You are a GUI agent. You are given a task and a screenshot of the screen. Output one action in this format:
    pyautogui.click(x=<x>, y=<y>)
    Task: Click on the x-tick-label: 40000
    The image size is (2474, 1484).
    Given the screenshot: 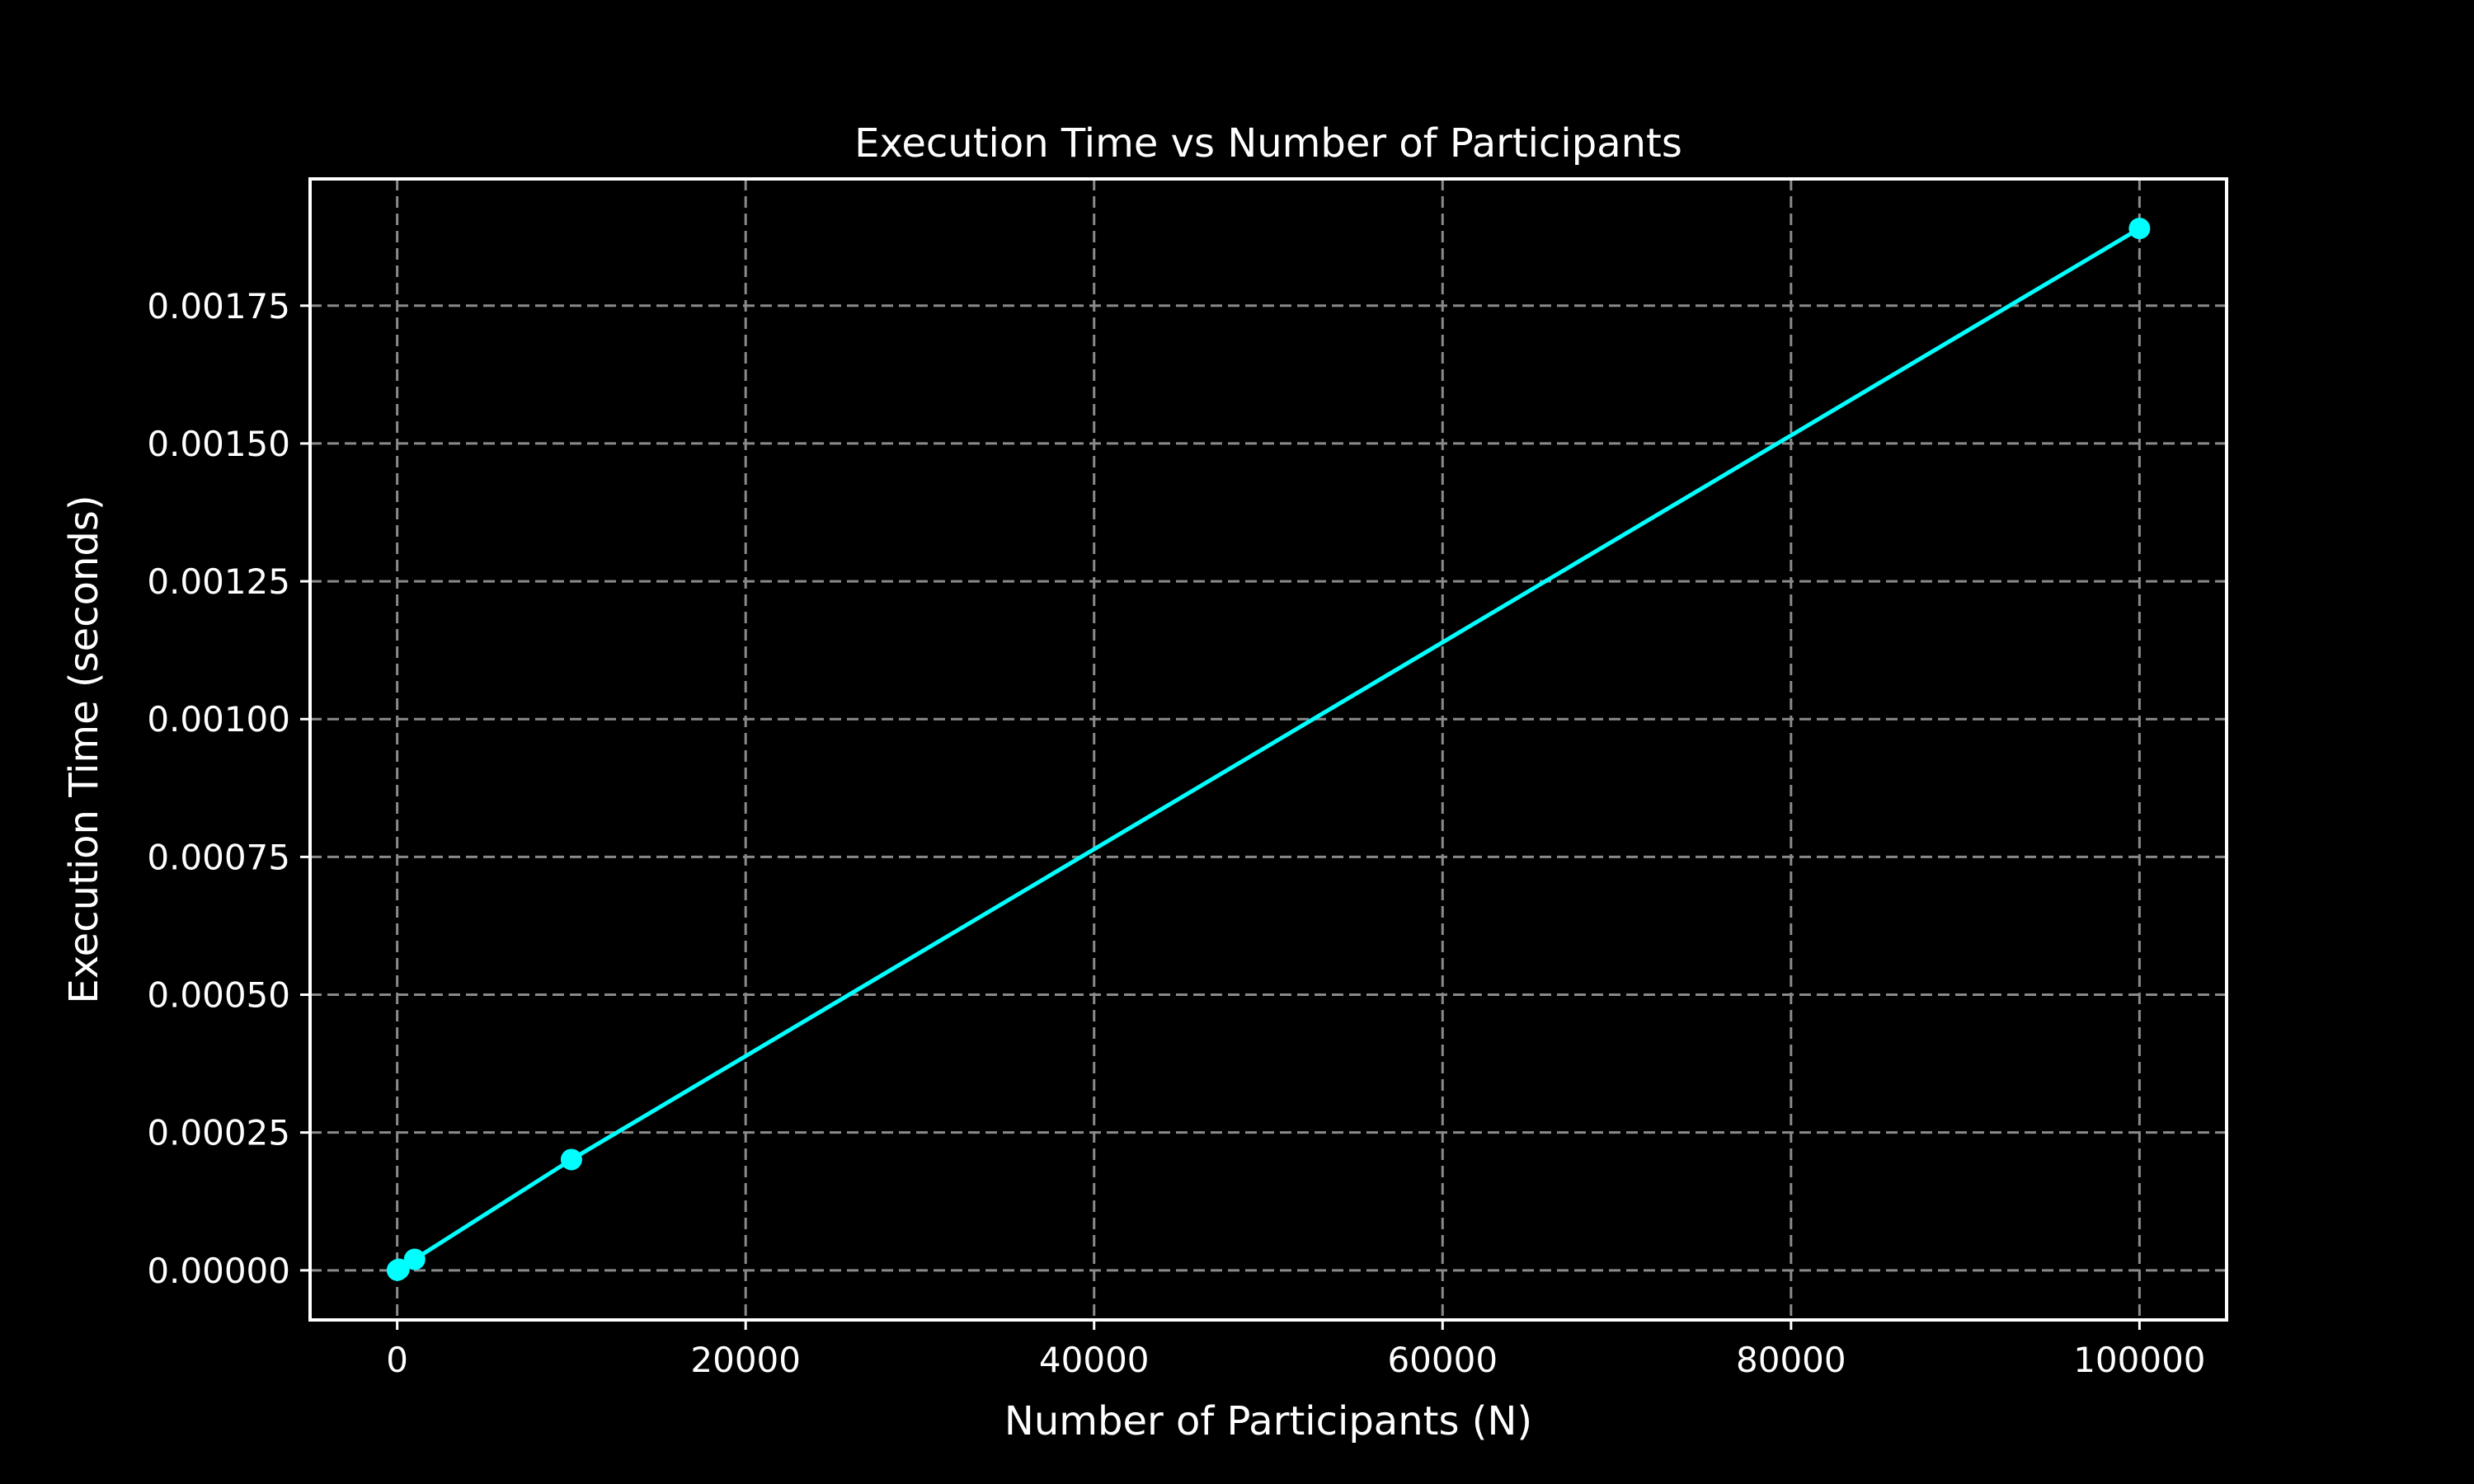 What is the action you would take?
    pyautogui.click(x=1094, y=1360)
    